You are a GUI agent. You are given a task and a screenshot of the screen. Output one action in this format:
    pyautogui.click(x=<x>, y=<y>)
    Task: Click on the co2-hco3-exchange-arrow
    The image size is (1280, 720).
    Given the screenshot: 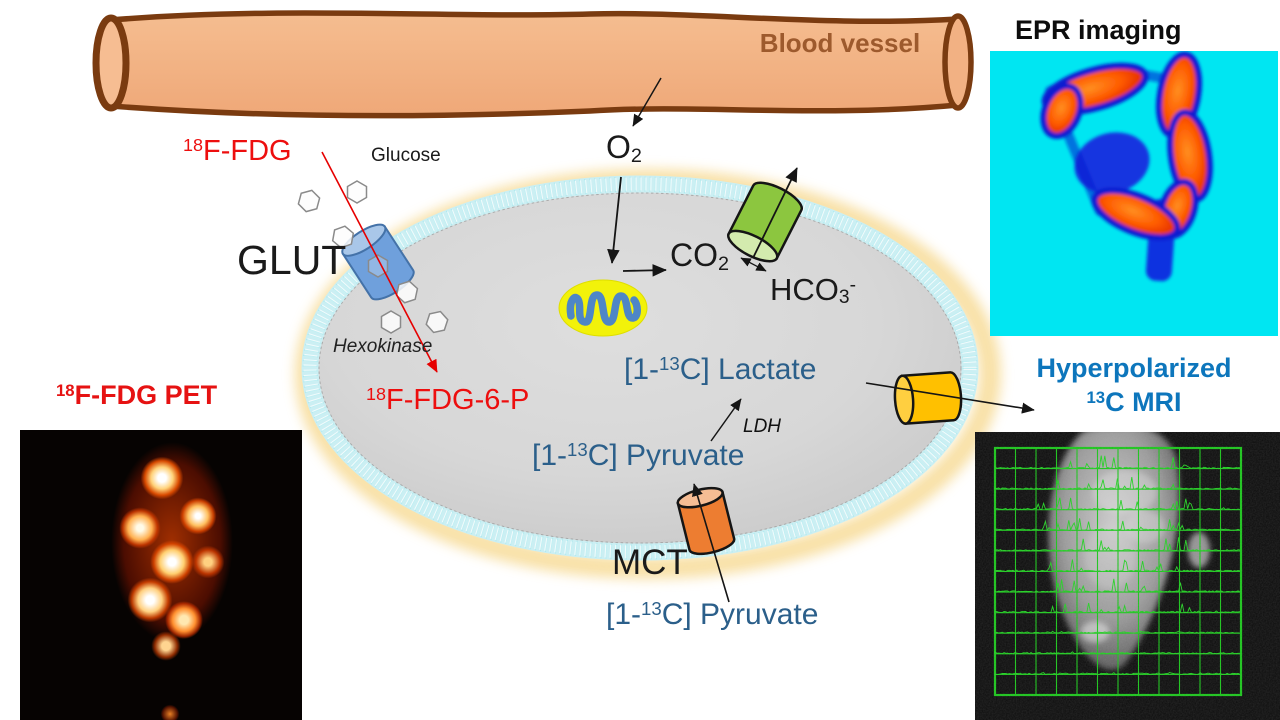 What is the action you would take?
    pyautogui.click(x=753, y=264)
    